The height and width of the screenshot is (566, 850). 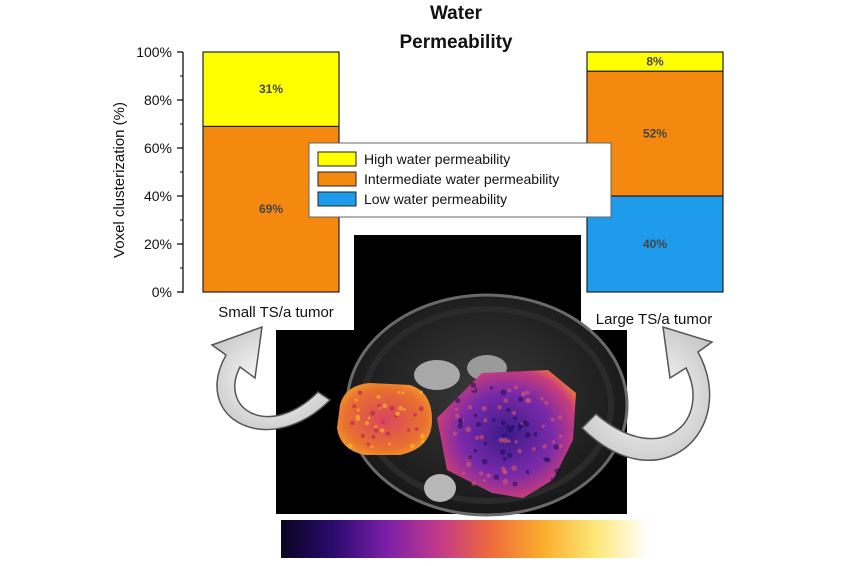 I want to click on y-tick-label: 100%, so click(x=154, y=52).